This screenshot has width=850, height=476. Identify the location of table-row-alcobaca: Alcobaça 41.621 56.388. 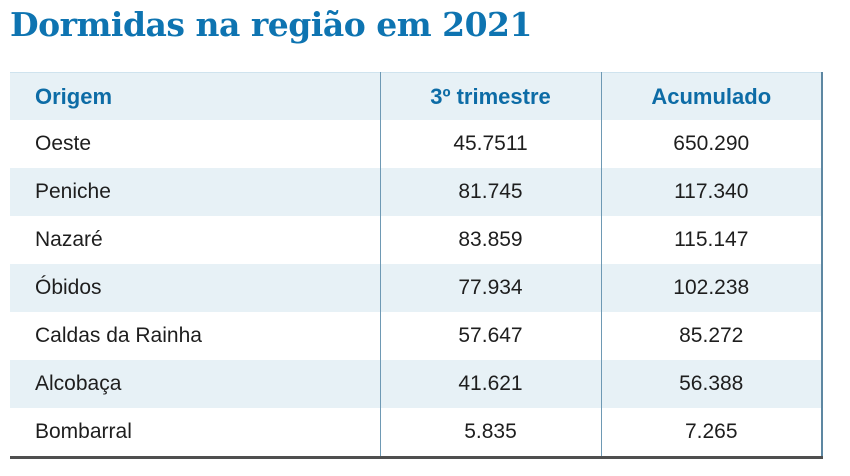
(416, 384).